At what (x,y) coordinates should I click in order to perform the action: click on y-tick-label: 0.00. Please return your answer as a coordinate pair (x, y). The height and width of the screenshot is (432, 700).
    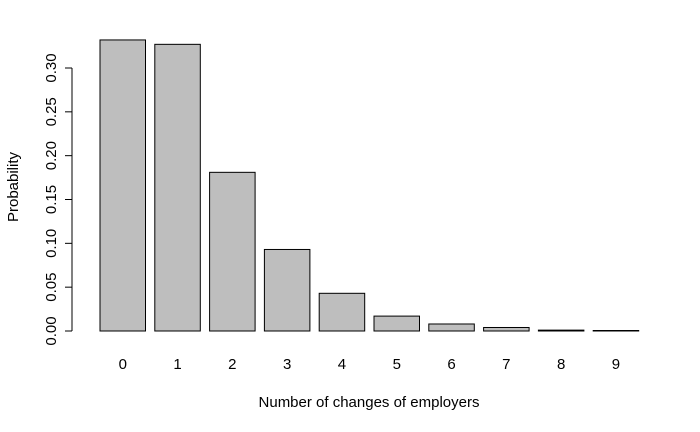
    Looking at the image, I should click on (51, 330).